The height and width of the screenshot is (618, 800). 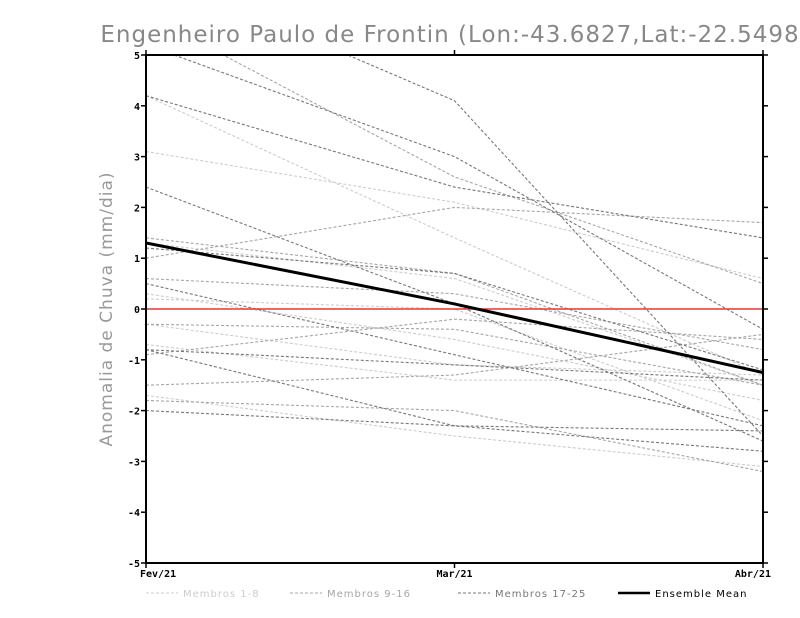 I want to click on y-tick-label: -1, so click(x=134, y=361).